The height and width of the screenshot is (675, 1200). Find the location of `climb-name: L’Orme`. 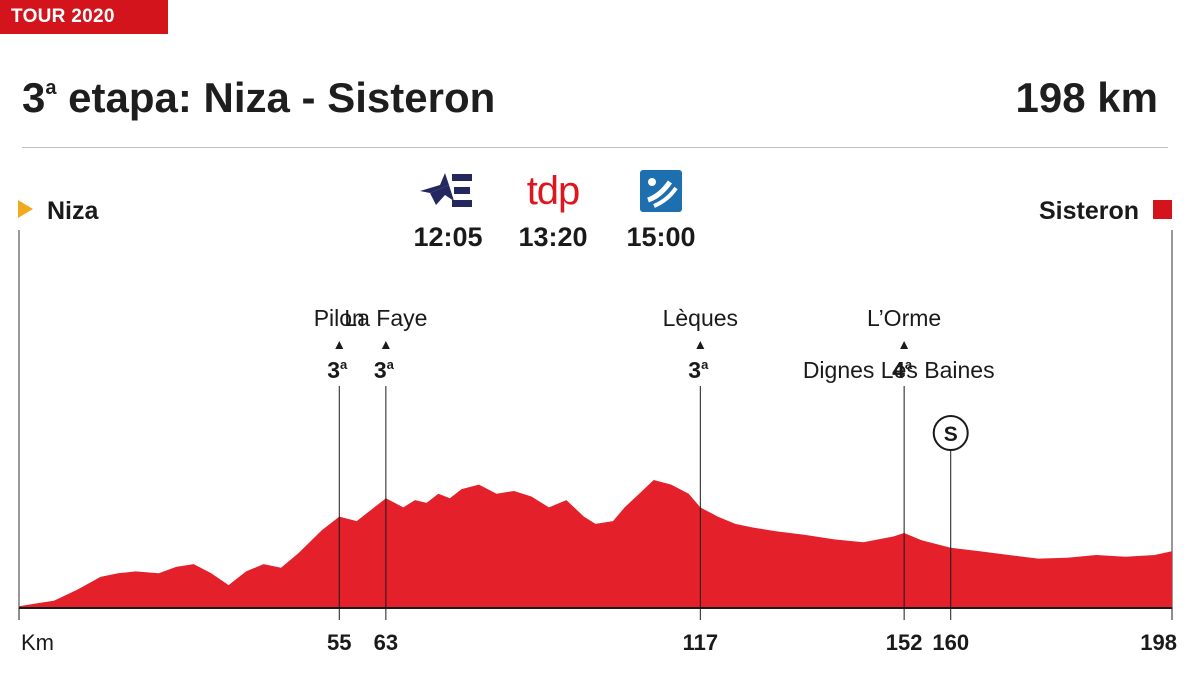

climb-name: L’Orme is located at coordinates (904, 318).